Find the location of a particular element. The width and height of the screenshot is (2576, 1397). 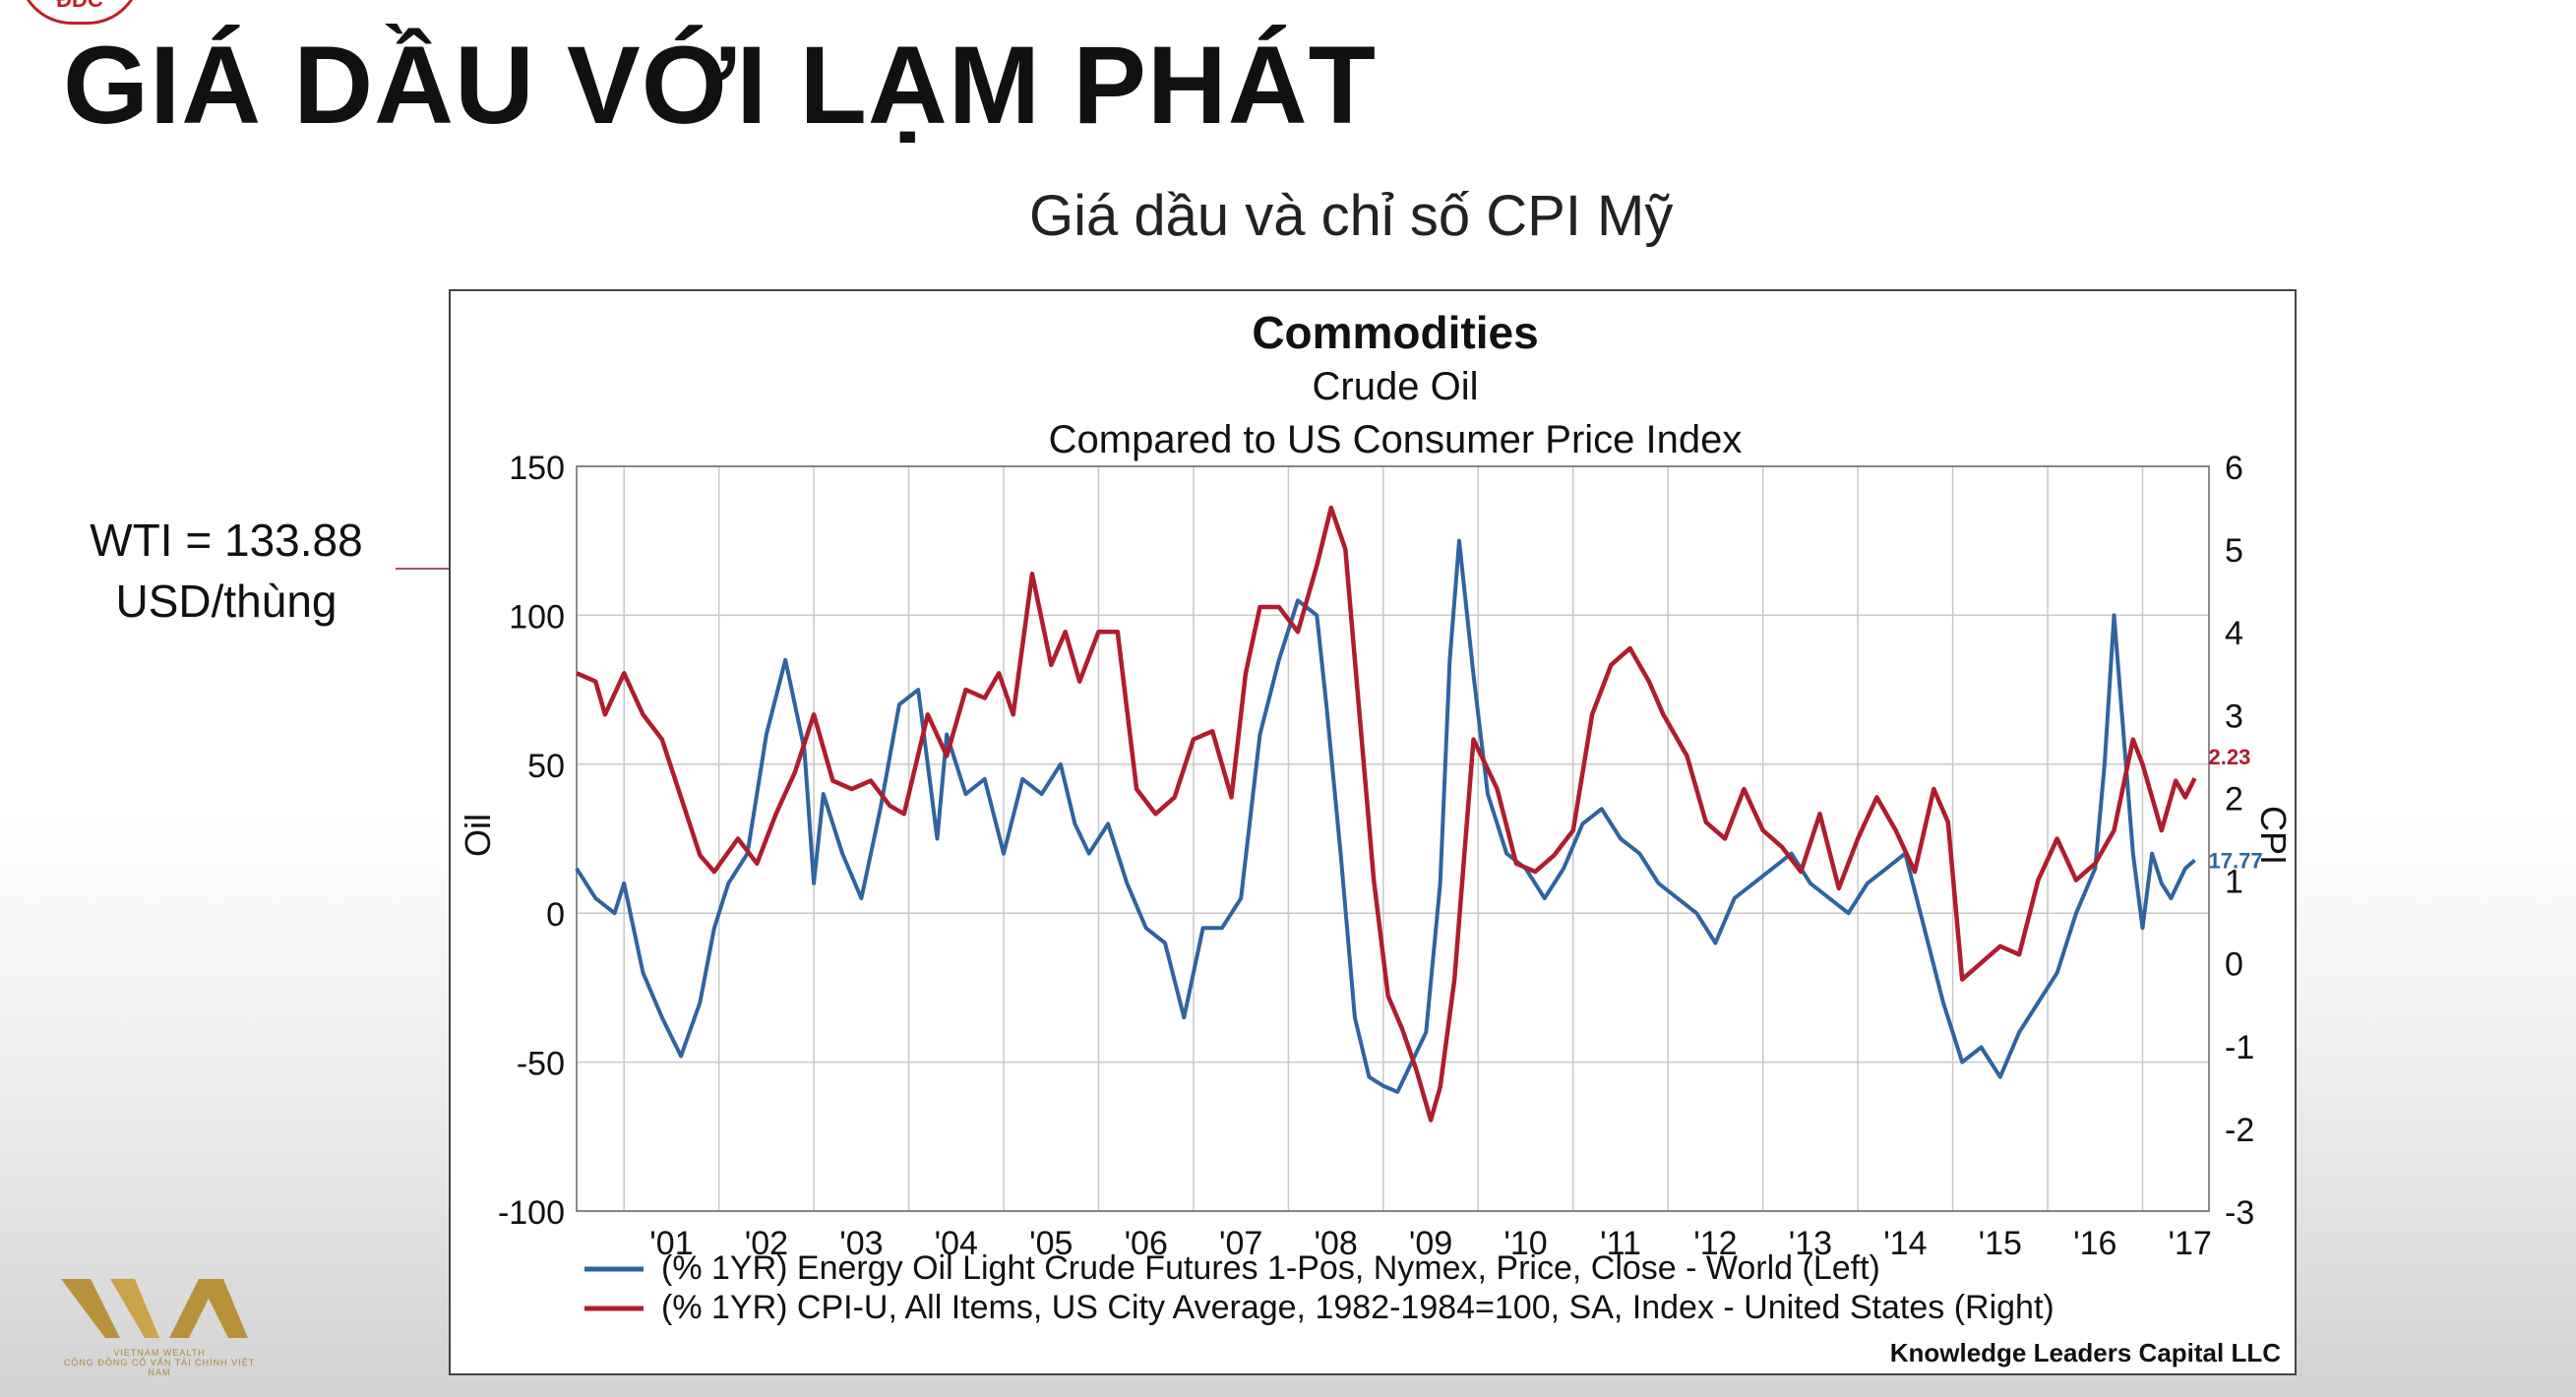

x-tick-label: '03 is located at coordinates (861, 1243).